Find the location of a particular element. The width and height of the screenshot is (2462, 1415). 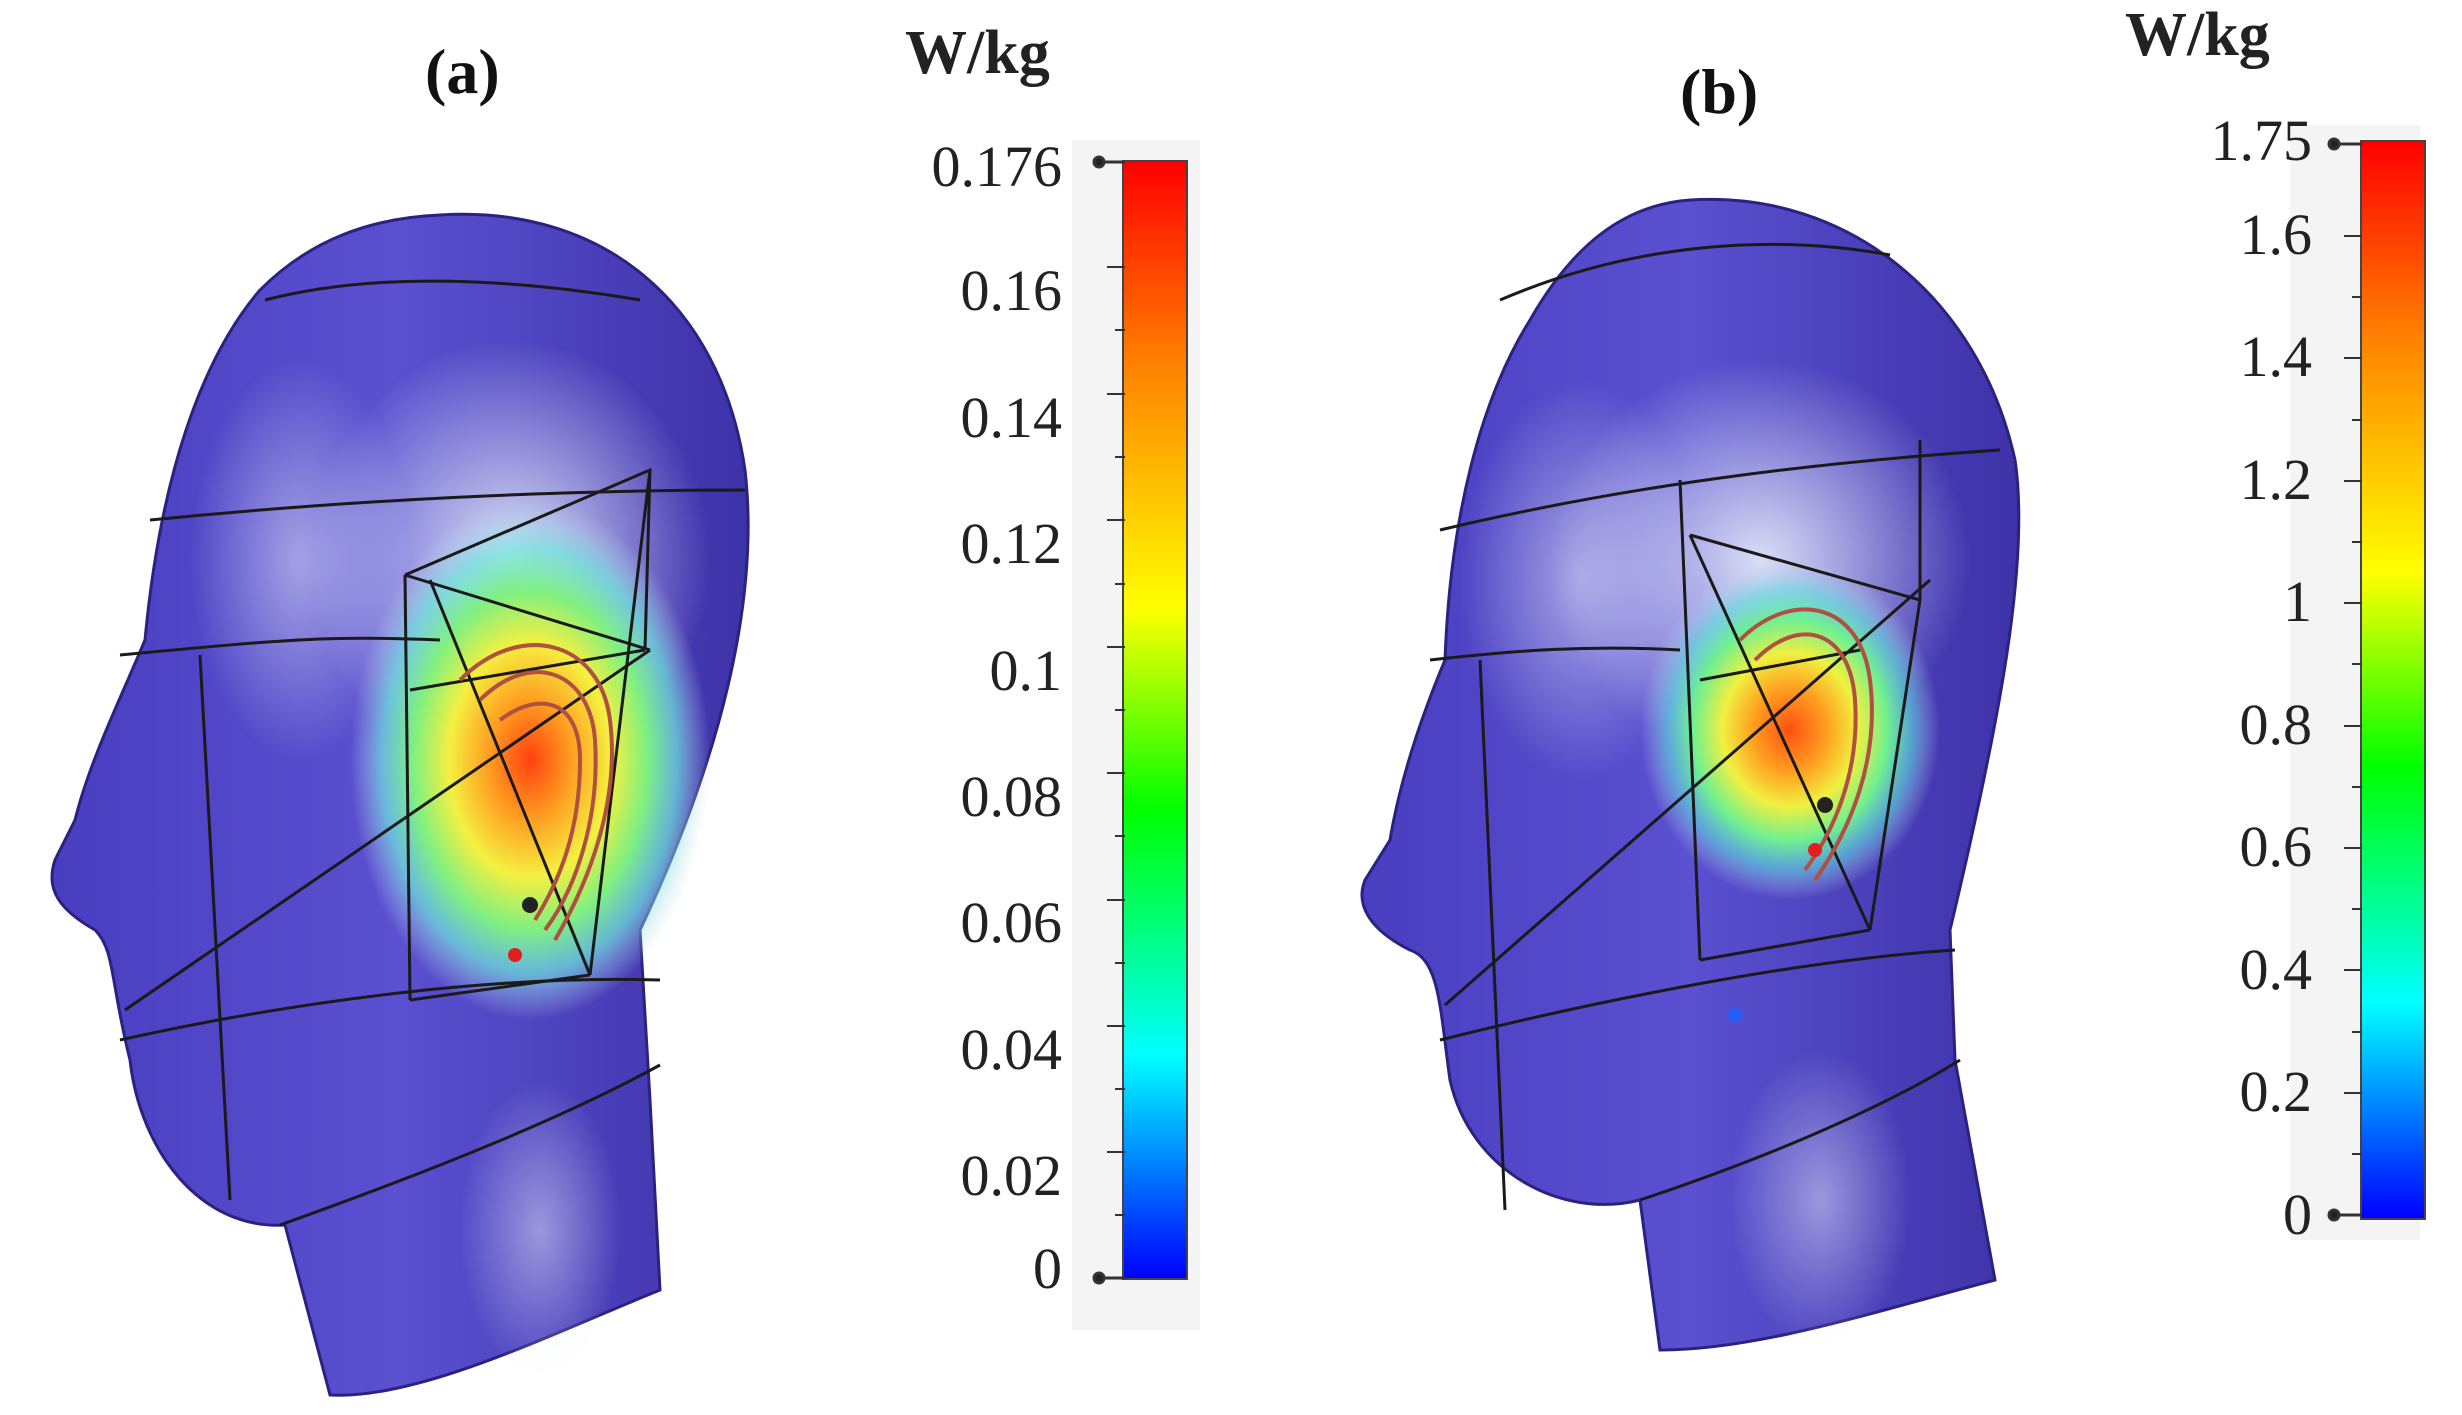

colorbar-b-tick: 1.75 is located at coordinates (2261, 140).